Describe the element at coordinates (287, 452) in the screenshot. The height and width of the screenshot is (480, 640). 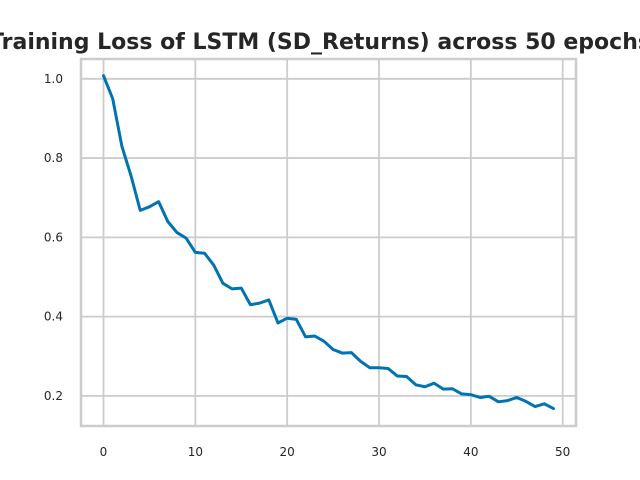
I see `x-tick-label: 20` at that location.